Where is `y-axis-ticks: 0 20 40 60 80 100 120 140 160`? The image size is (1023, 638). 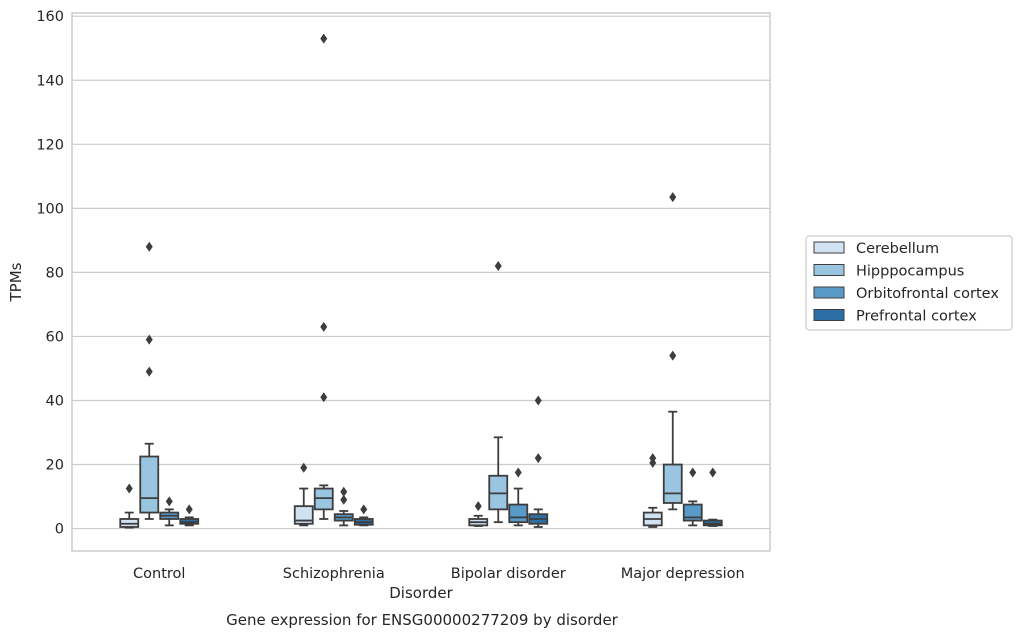 y-axis-ticks: 0 20 40 60 80 100 120 140 160 is located at coordinates (50, 273).